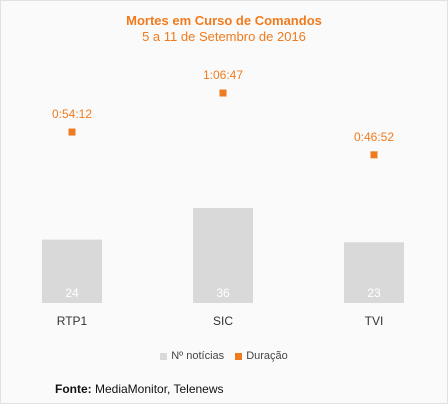 This screenshot has height=404, width=448. Describe the element at coordinates (374, 155) in the screenshot. I see `marker-tvi` at that location.